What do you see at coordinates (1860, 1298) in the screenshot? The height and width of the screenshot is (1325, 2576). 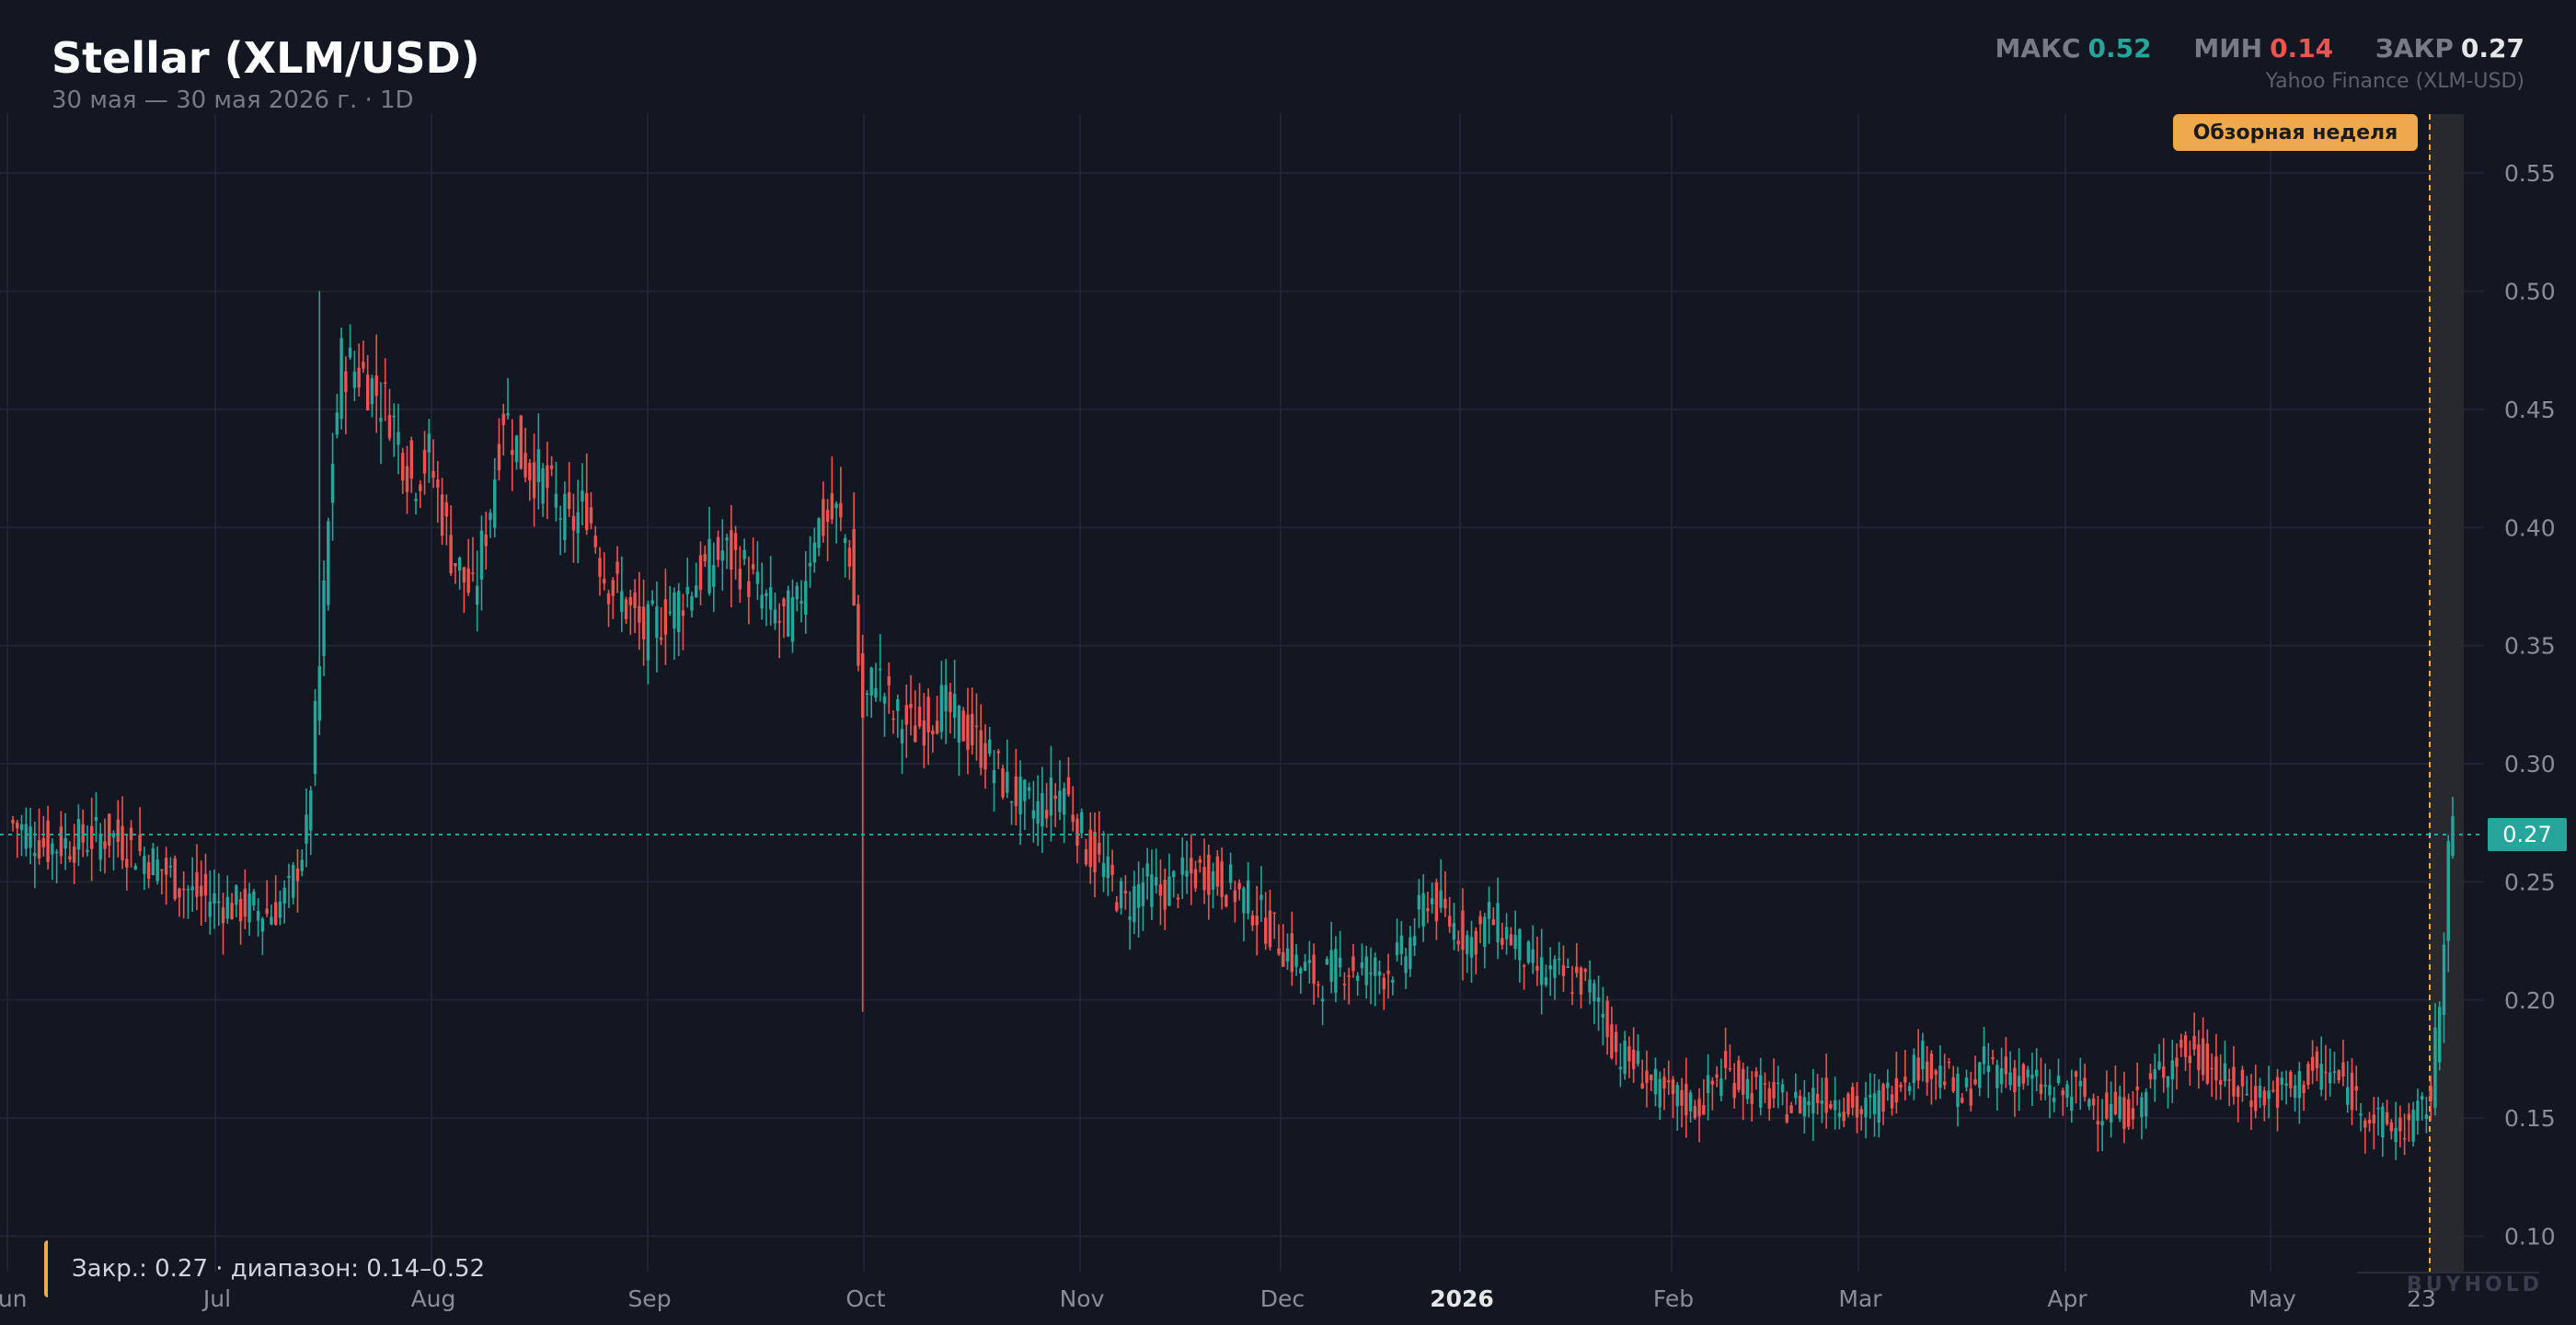 I see `x-tick-label: Mar` at bounding box center [1860, 1298].